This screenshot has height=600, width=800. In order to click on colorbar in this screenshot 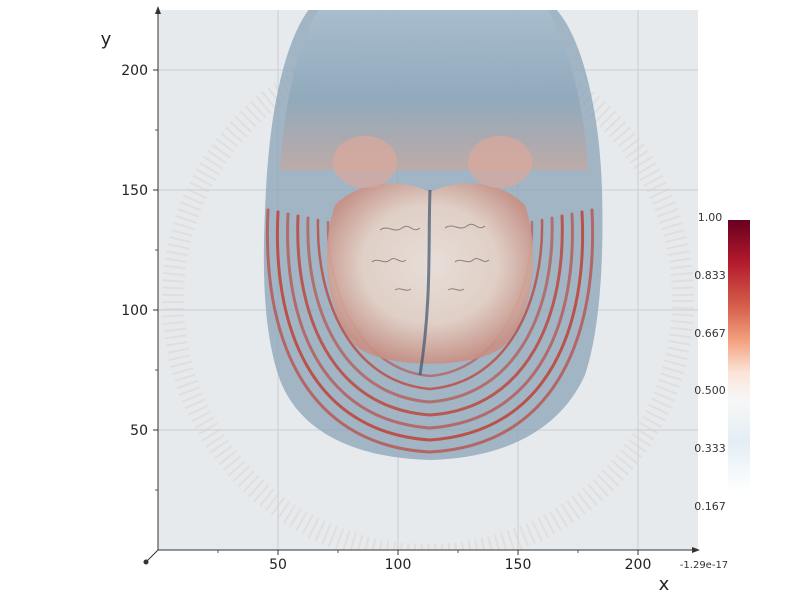, I will do `click(739, 356)`.